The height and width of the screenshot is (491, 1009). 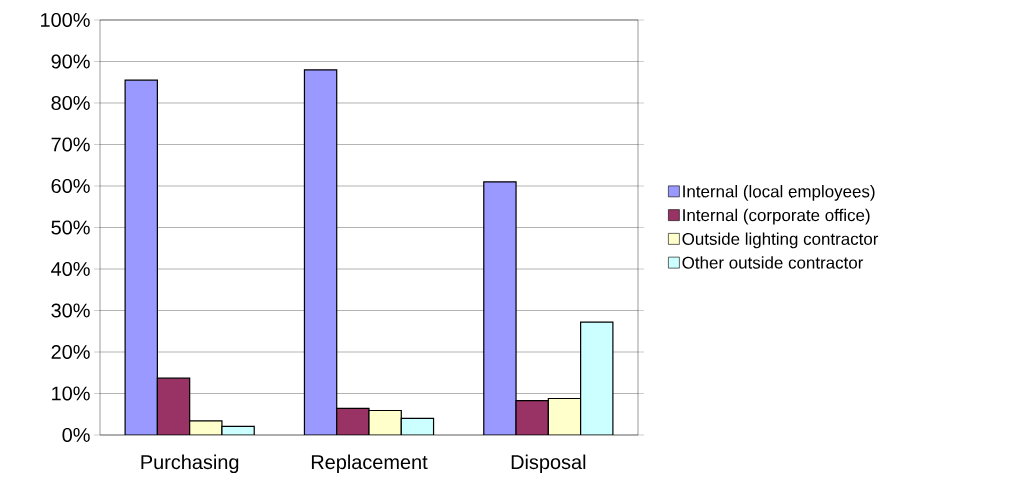 I want to click on legend-label: Internal (corporate office), so click(x=776, y=216).